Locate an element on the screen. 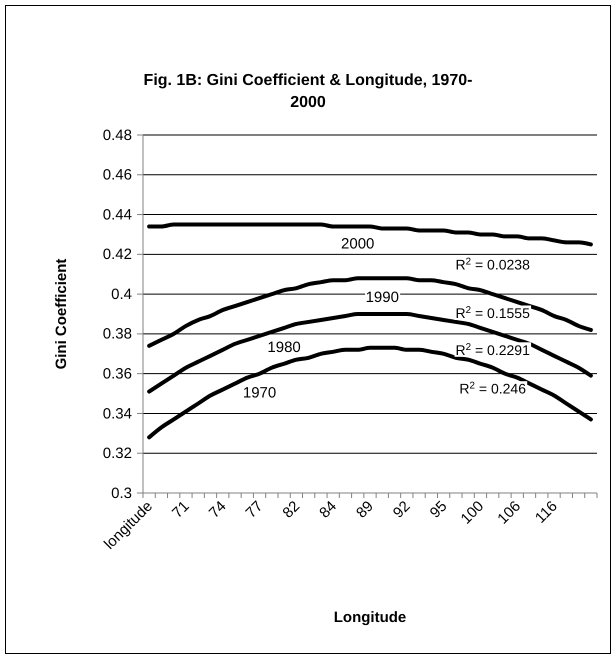 This screenshot has height=659, width=616. series-label: 1980 is located at coordinates (284, 347).